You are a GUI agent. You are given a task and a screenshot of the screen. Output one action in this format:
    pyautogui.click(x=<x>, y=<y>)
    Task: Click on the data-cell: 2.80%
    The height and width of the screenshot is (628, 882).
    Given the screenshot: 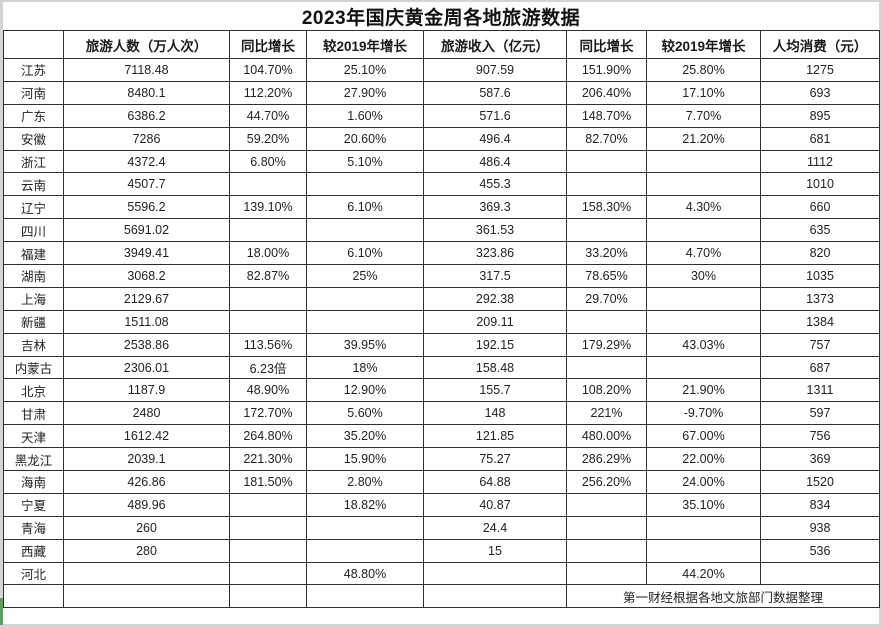 What is the action you would take?
    pyautogui.click(x=365, y=482)
    